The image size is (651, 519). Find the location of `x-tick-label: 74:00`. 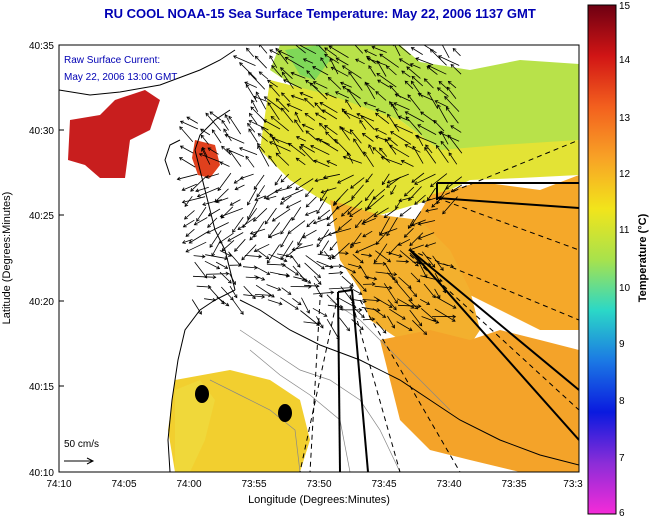

x-tick-label: 74:00 is located at coordinates (188, 484).